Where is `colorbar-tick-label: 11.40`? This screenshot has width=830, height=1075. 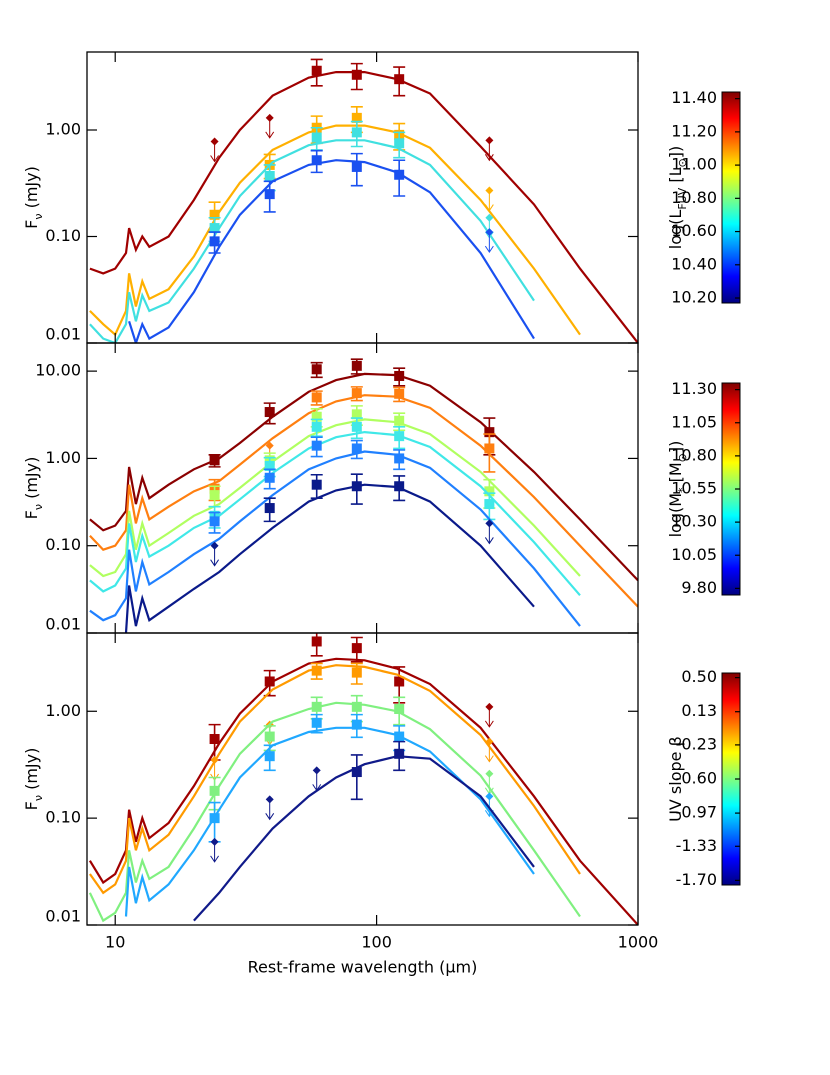
colorbar-tick-label: 11.40 is located at coordinates (694, 97).